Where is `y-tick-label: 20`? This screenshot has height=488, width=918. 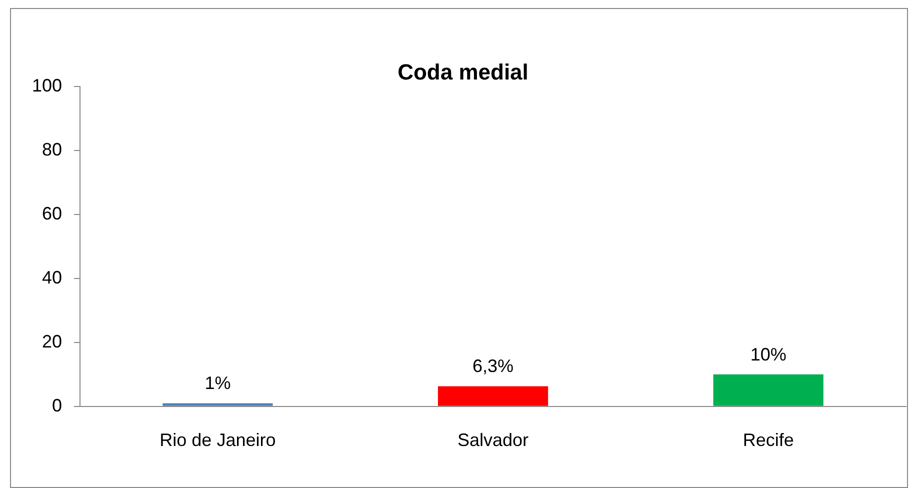 y-tick-label: 20 is located at coordinates (52, 341).